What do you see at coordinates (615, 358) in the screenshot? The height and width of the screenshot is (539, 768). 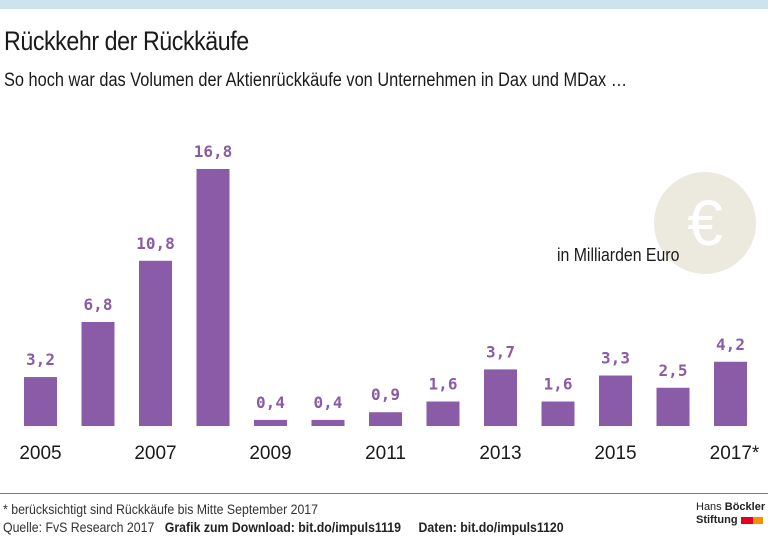 I see `value-label: 3,3` at bounding box center [615, 358].